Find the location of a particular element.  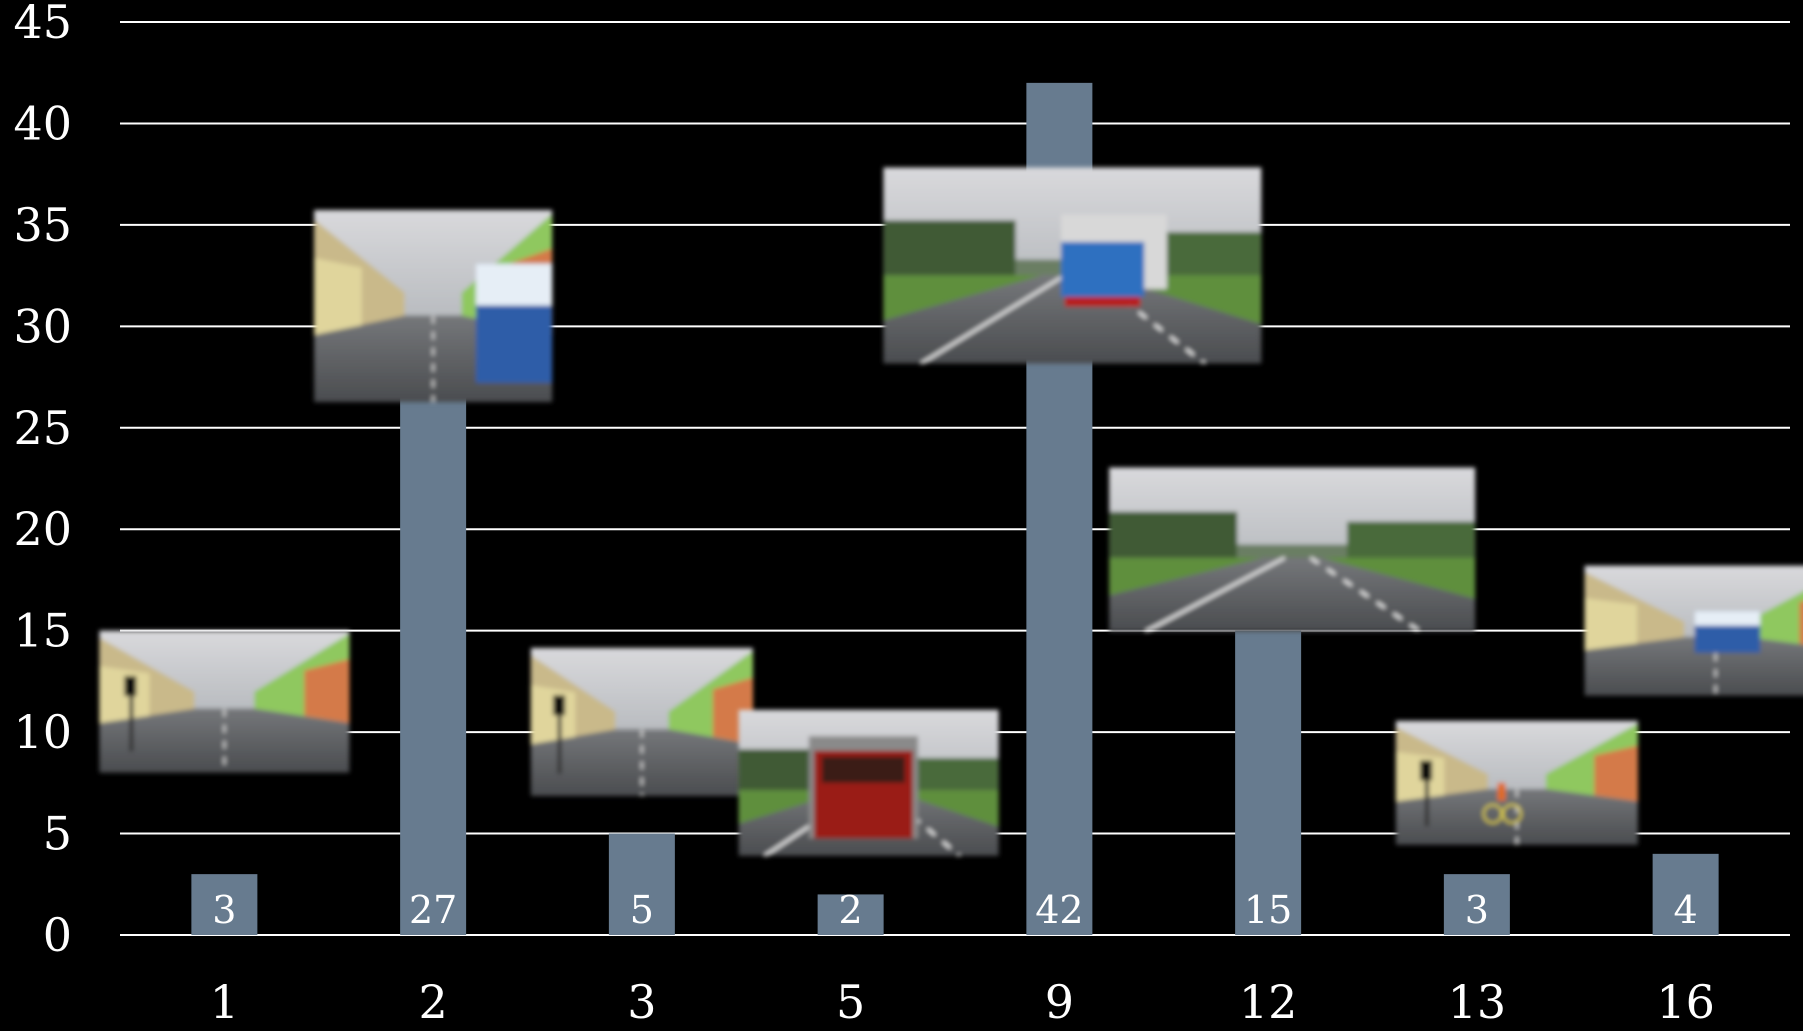

x-category-label: 3 is located at coordinates (641, 1002).